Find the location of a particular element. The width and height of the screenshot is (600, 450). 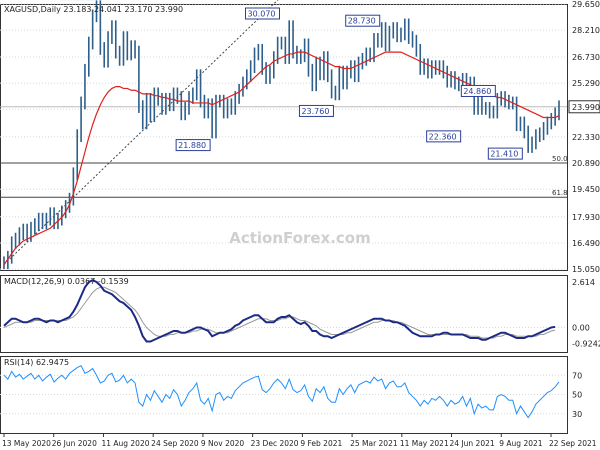

main-y-tick-label: 26.730 is located at coordinates (586, 57).